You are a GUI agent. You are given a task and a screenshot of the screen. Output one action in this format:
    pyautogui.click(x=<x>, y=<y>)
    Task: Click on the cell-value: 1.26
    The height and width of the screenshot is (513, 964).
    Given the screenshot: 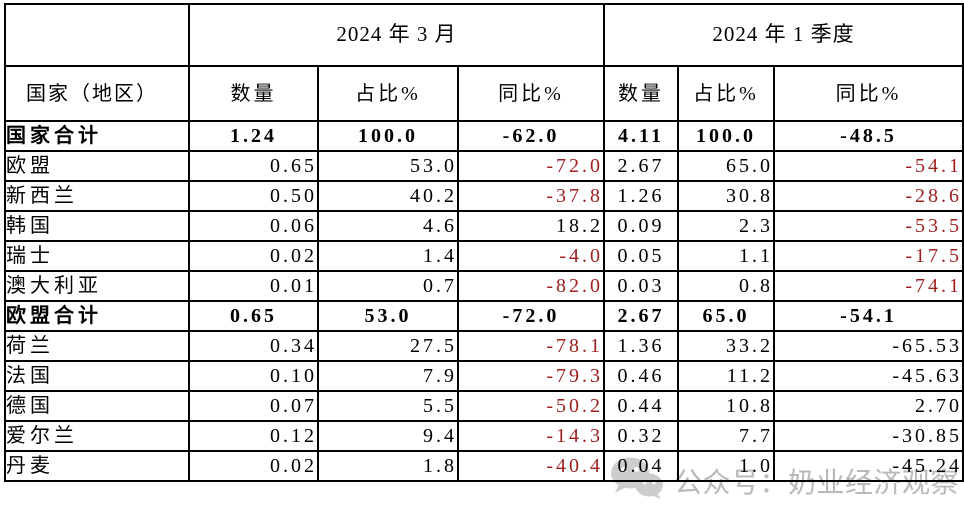 What is the action you would take?
    pyautogui.click(x=641, y=196)
    